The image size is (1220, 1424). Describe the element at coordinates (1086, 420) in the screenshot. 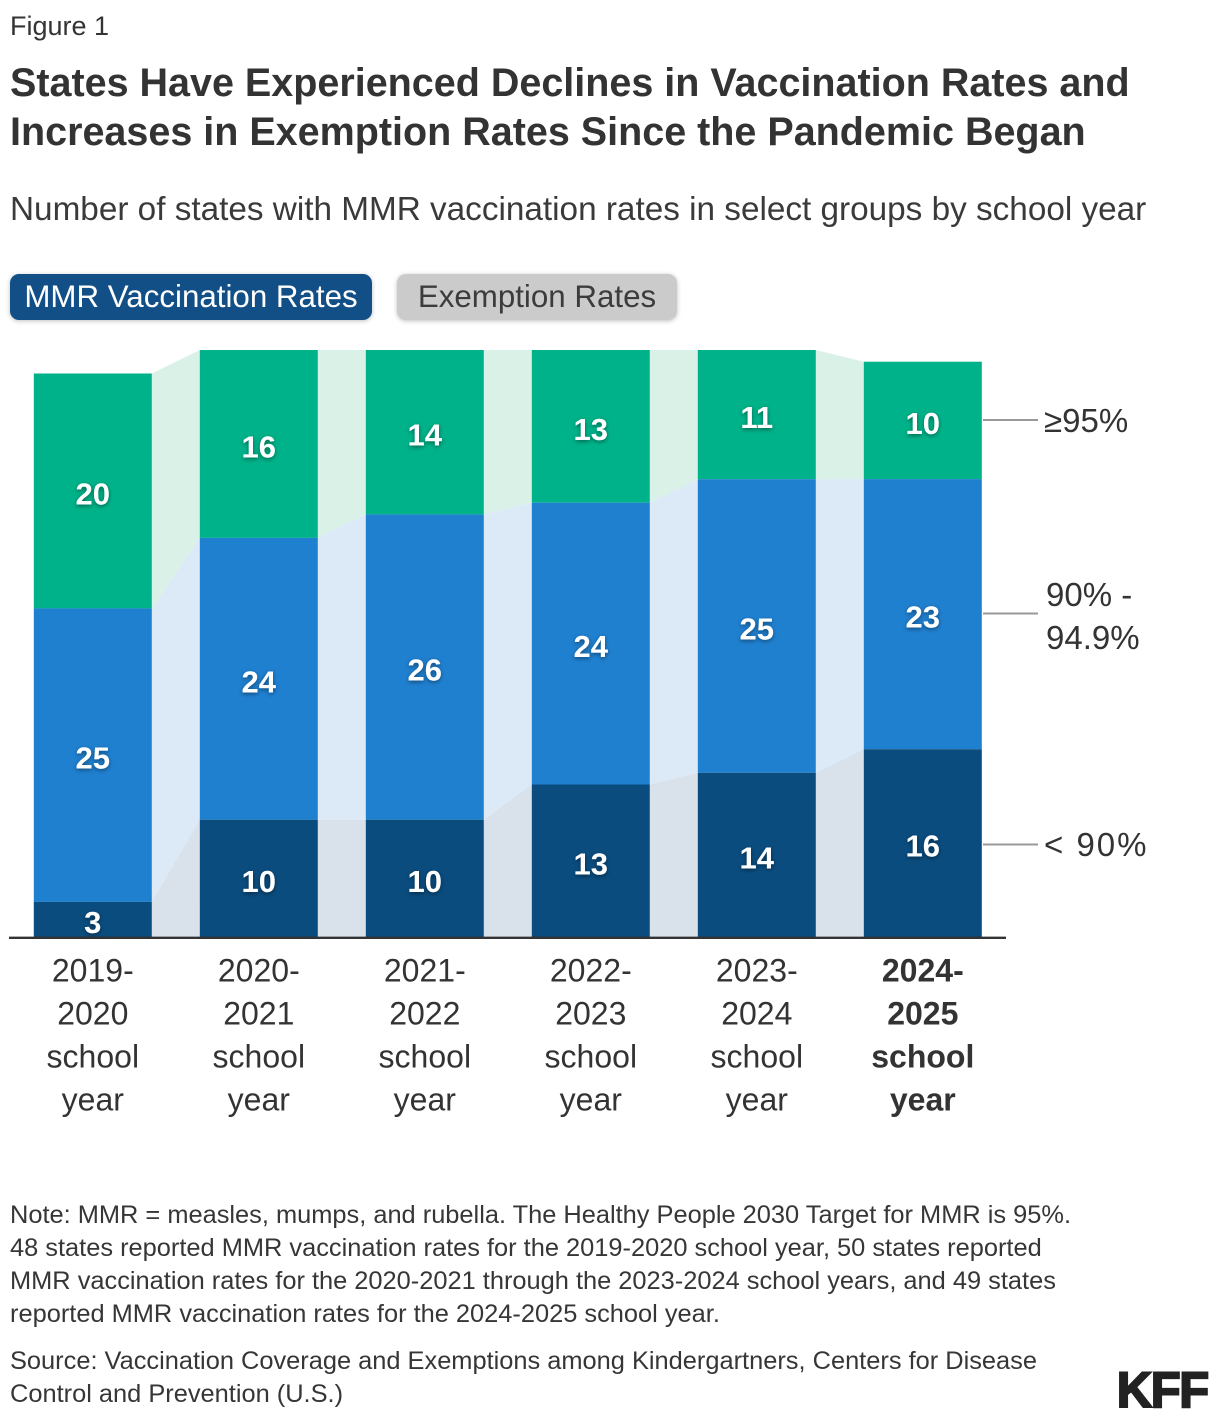

I see `svg-text: ≥95%` at that location.